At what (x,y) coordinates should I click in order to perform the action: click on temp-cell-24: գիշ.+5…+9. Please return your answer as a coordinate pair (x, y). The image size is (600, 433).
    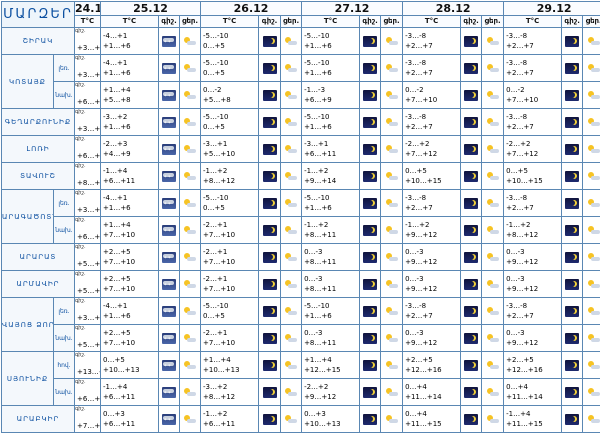
    Looking at the image, I should click on (88, 257).